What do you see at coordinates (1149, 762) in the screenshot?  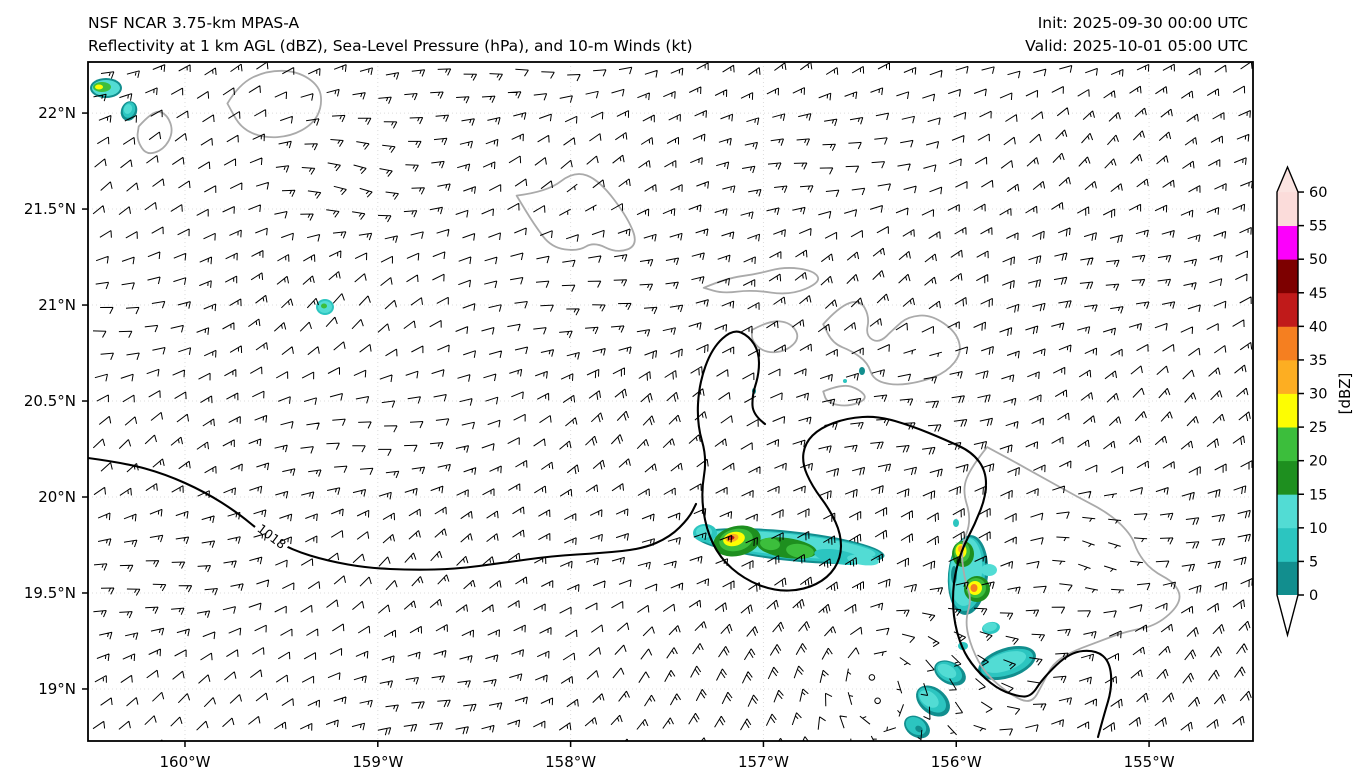 I see `x-tick-label: 155°W` at bounding box center [1149, 762].